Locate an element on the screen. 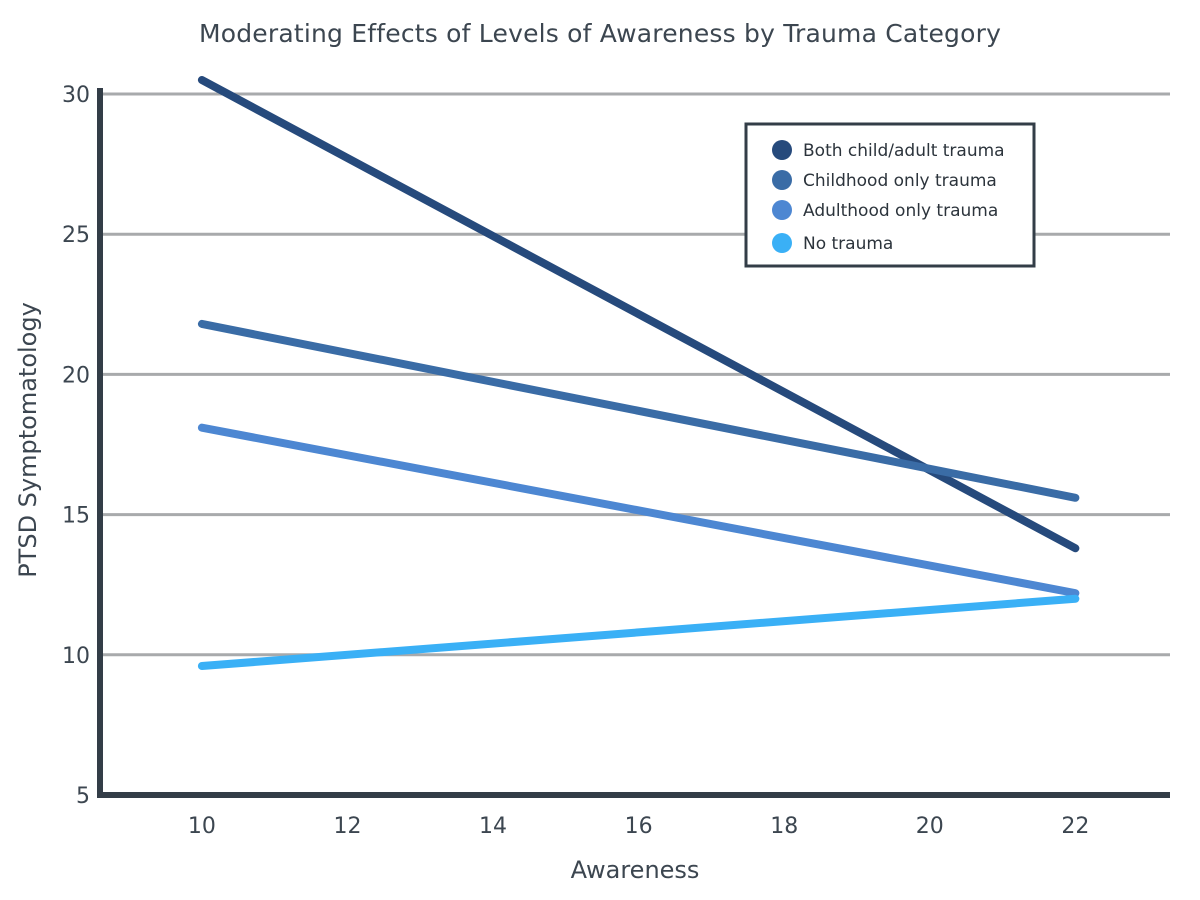 This screenshot has height=900, width=1200. x-tick-labels: 10 12 14 16 18 20 22 is located at coordinates (638, 826).